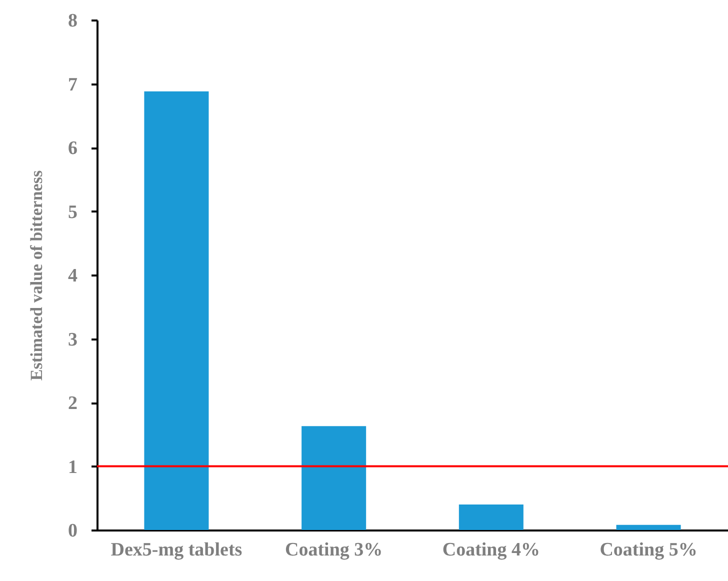 Image resolution: width=728 pixels, height=581 pixels. Describe the element at coordinates (73, 339) in the screenshot. I see `y-tick-label: 3` at that location.